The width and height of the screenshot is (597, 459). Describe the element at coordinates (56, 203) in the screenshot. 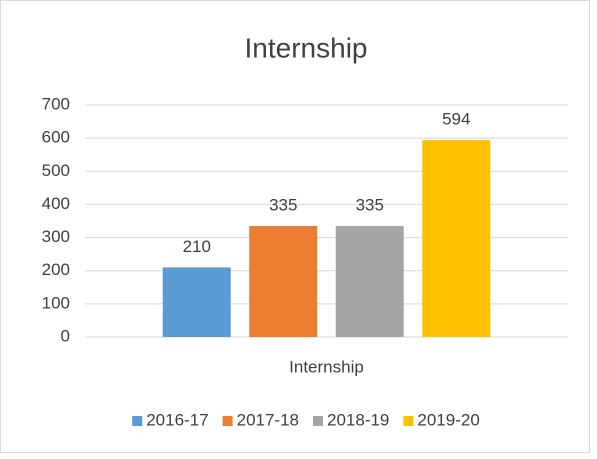

I see `y-tick-label: 400` at that location.